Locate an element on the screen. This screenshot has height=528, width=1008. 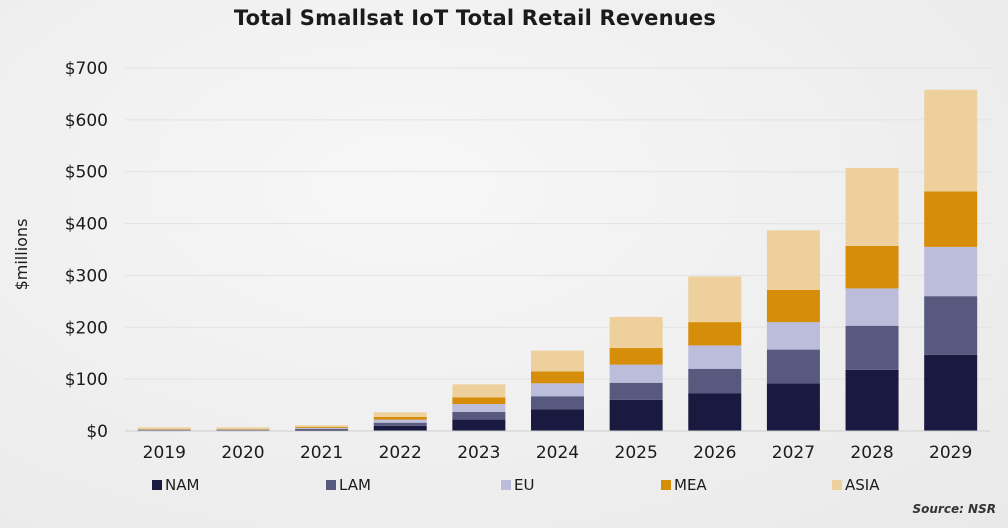
bar-eu-2029 is located at coordinates (951, 271).